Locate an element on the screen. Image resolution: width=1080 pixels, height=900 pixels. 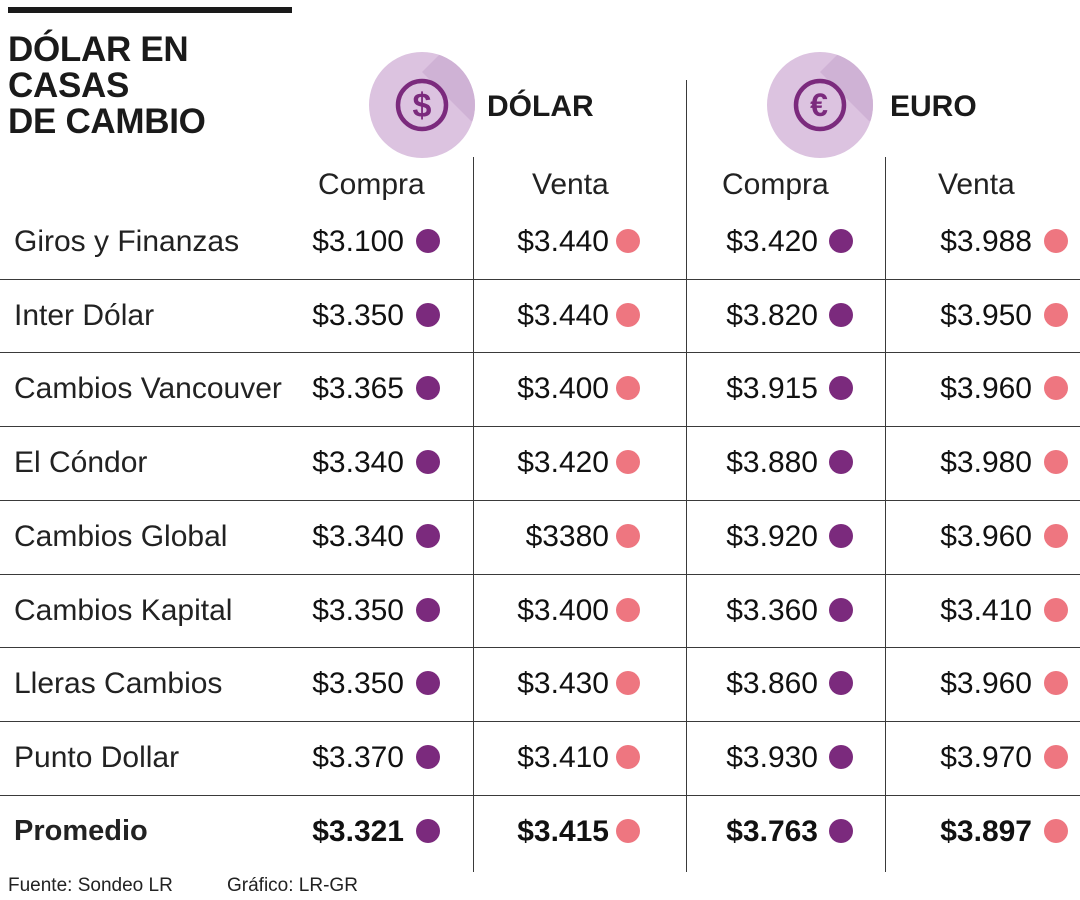
euro-coin-icon: € is located at coordinates (820, 105).